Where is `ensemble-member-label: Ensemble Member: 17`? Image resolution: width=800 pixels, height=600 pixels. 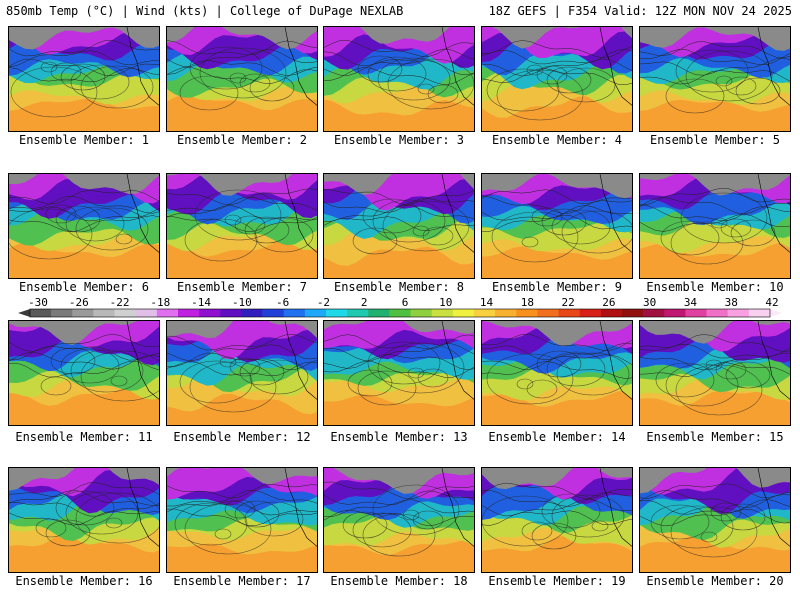 ensemble-member-label: Ensemble Member: 17 is located at coordinates (242, 581).